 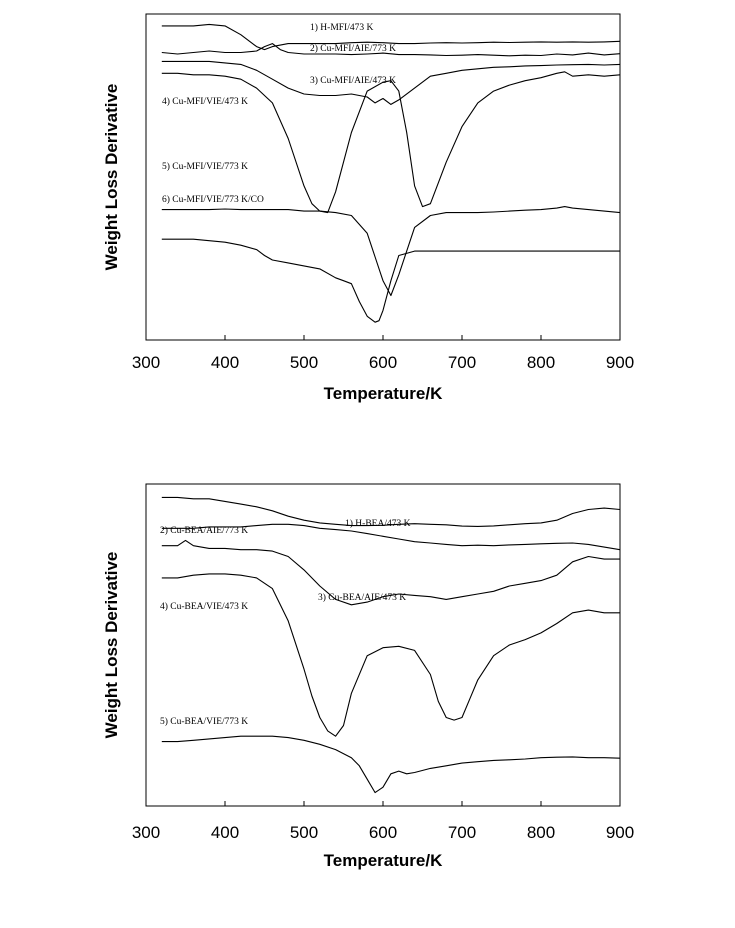 What do you see at coordinates (378, 523) in the screenshot?
I see `series-label-1: 1) H-BEA/473 K` at bounding box center [378, 523].